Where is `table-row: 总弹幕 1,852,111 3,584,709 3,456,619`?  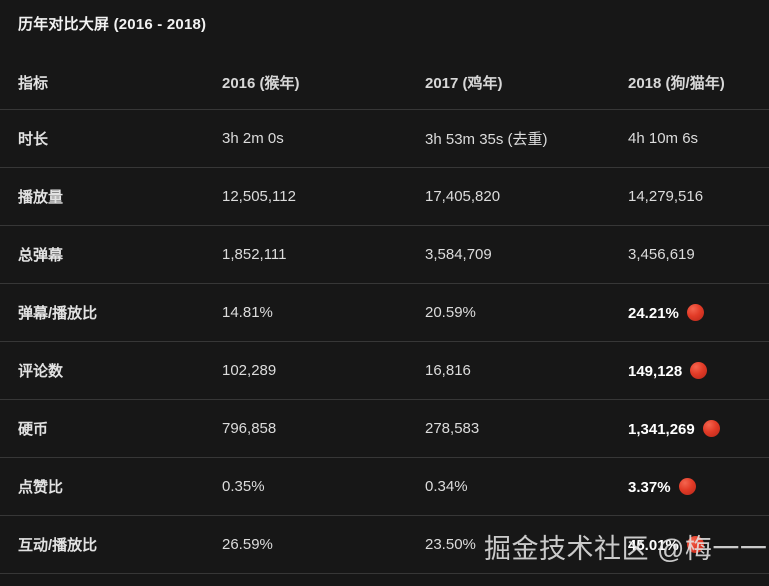 table-row: 总弹幕 1,852,111 3,584,709 3,456,619 is located at coordinates (384, 255).